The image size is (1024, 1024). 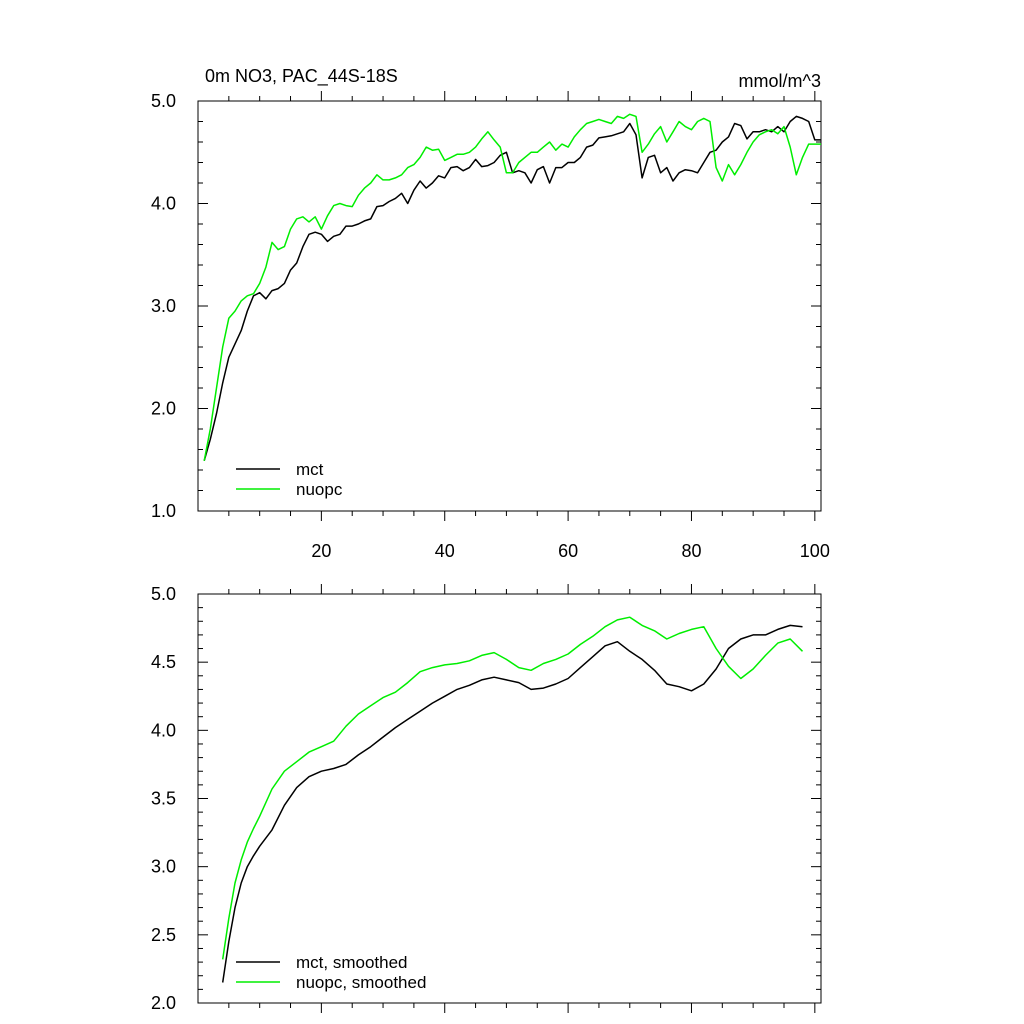 What do you see at coordinates (163, 935) in the screenshot?
I see `y-tick-label: 2.5` at bounding box center [163, 935].